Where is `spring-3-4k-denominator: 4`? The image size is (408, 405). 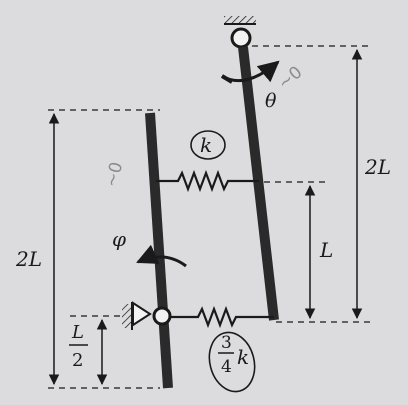
spring-3-4k-denominator: 4 is located at coordinates (226, 367).